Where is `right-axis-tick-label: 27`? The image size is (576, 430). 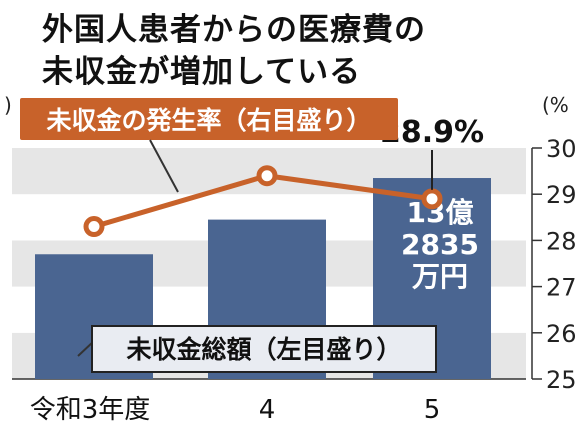
right-axis-tick-label: 27 is located at coordinates (561, 288).